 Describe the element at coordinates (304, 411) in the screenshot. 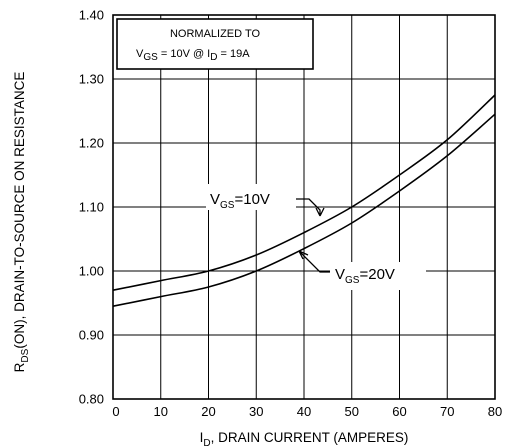

I see `x-tick-label: 40` at that location.